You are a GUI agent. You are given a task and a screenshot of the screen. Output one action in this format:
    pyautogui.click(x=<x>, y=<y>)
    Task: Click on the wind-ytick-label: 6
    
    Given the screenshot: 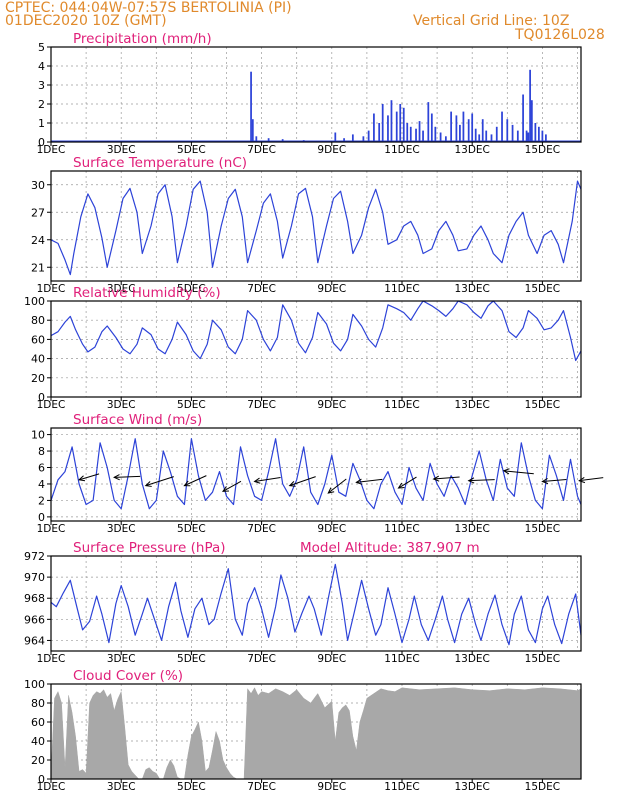 What is the action you would take?
    pyautogui.click(x=41, y=468)
    